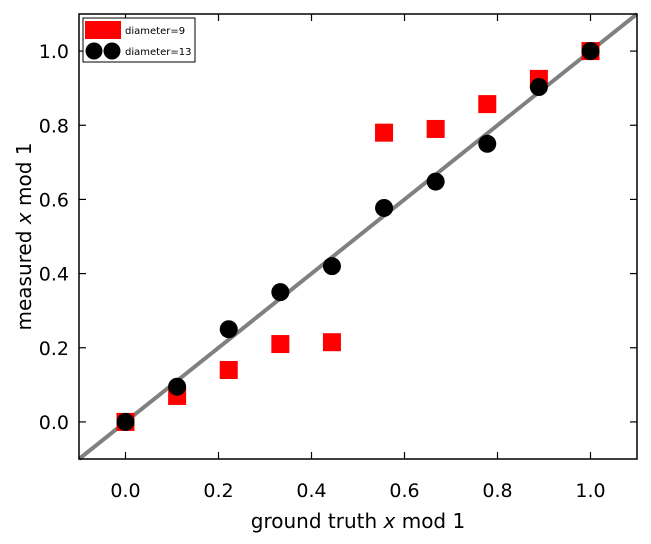 The width and height of the screenshot is (651, 544). I want to click on y-tick-label: 0.0, so click(54, 423).